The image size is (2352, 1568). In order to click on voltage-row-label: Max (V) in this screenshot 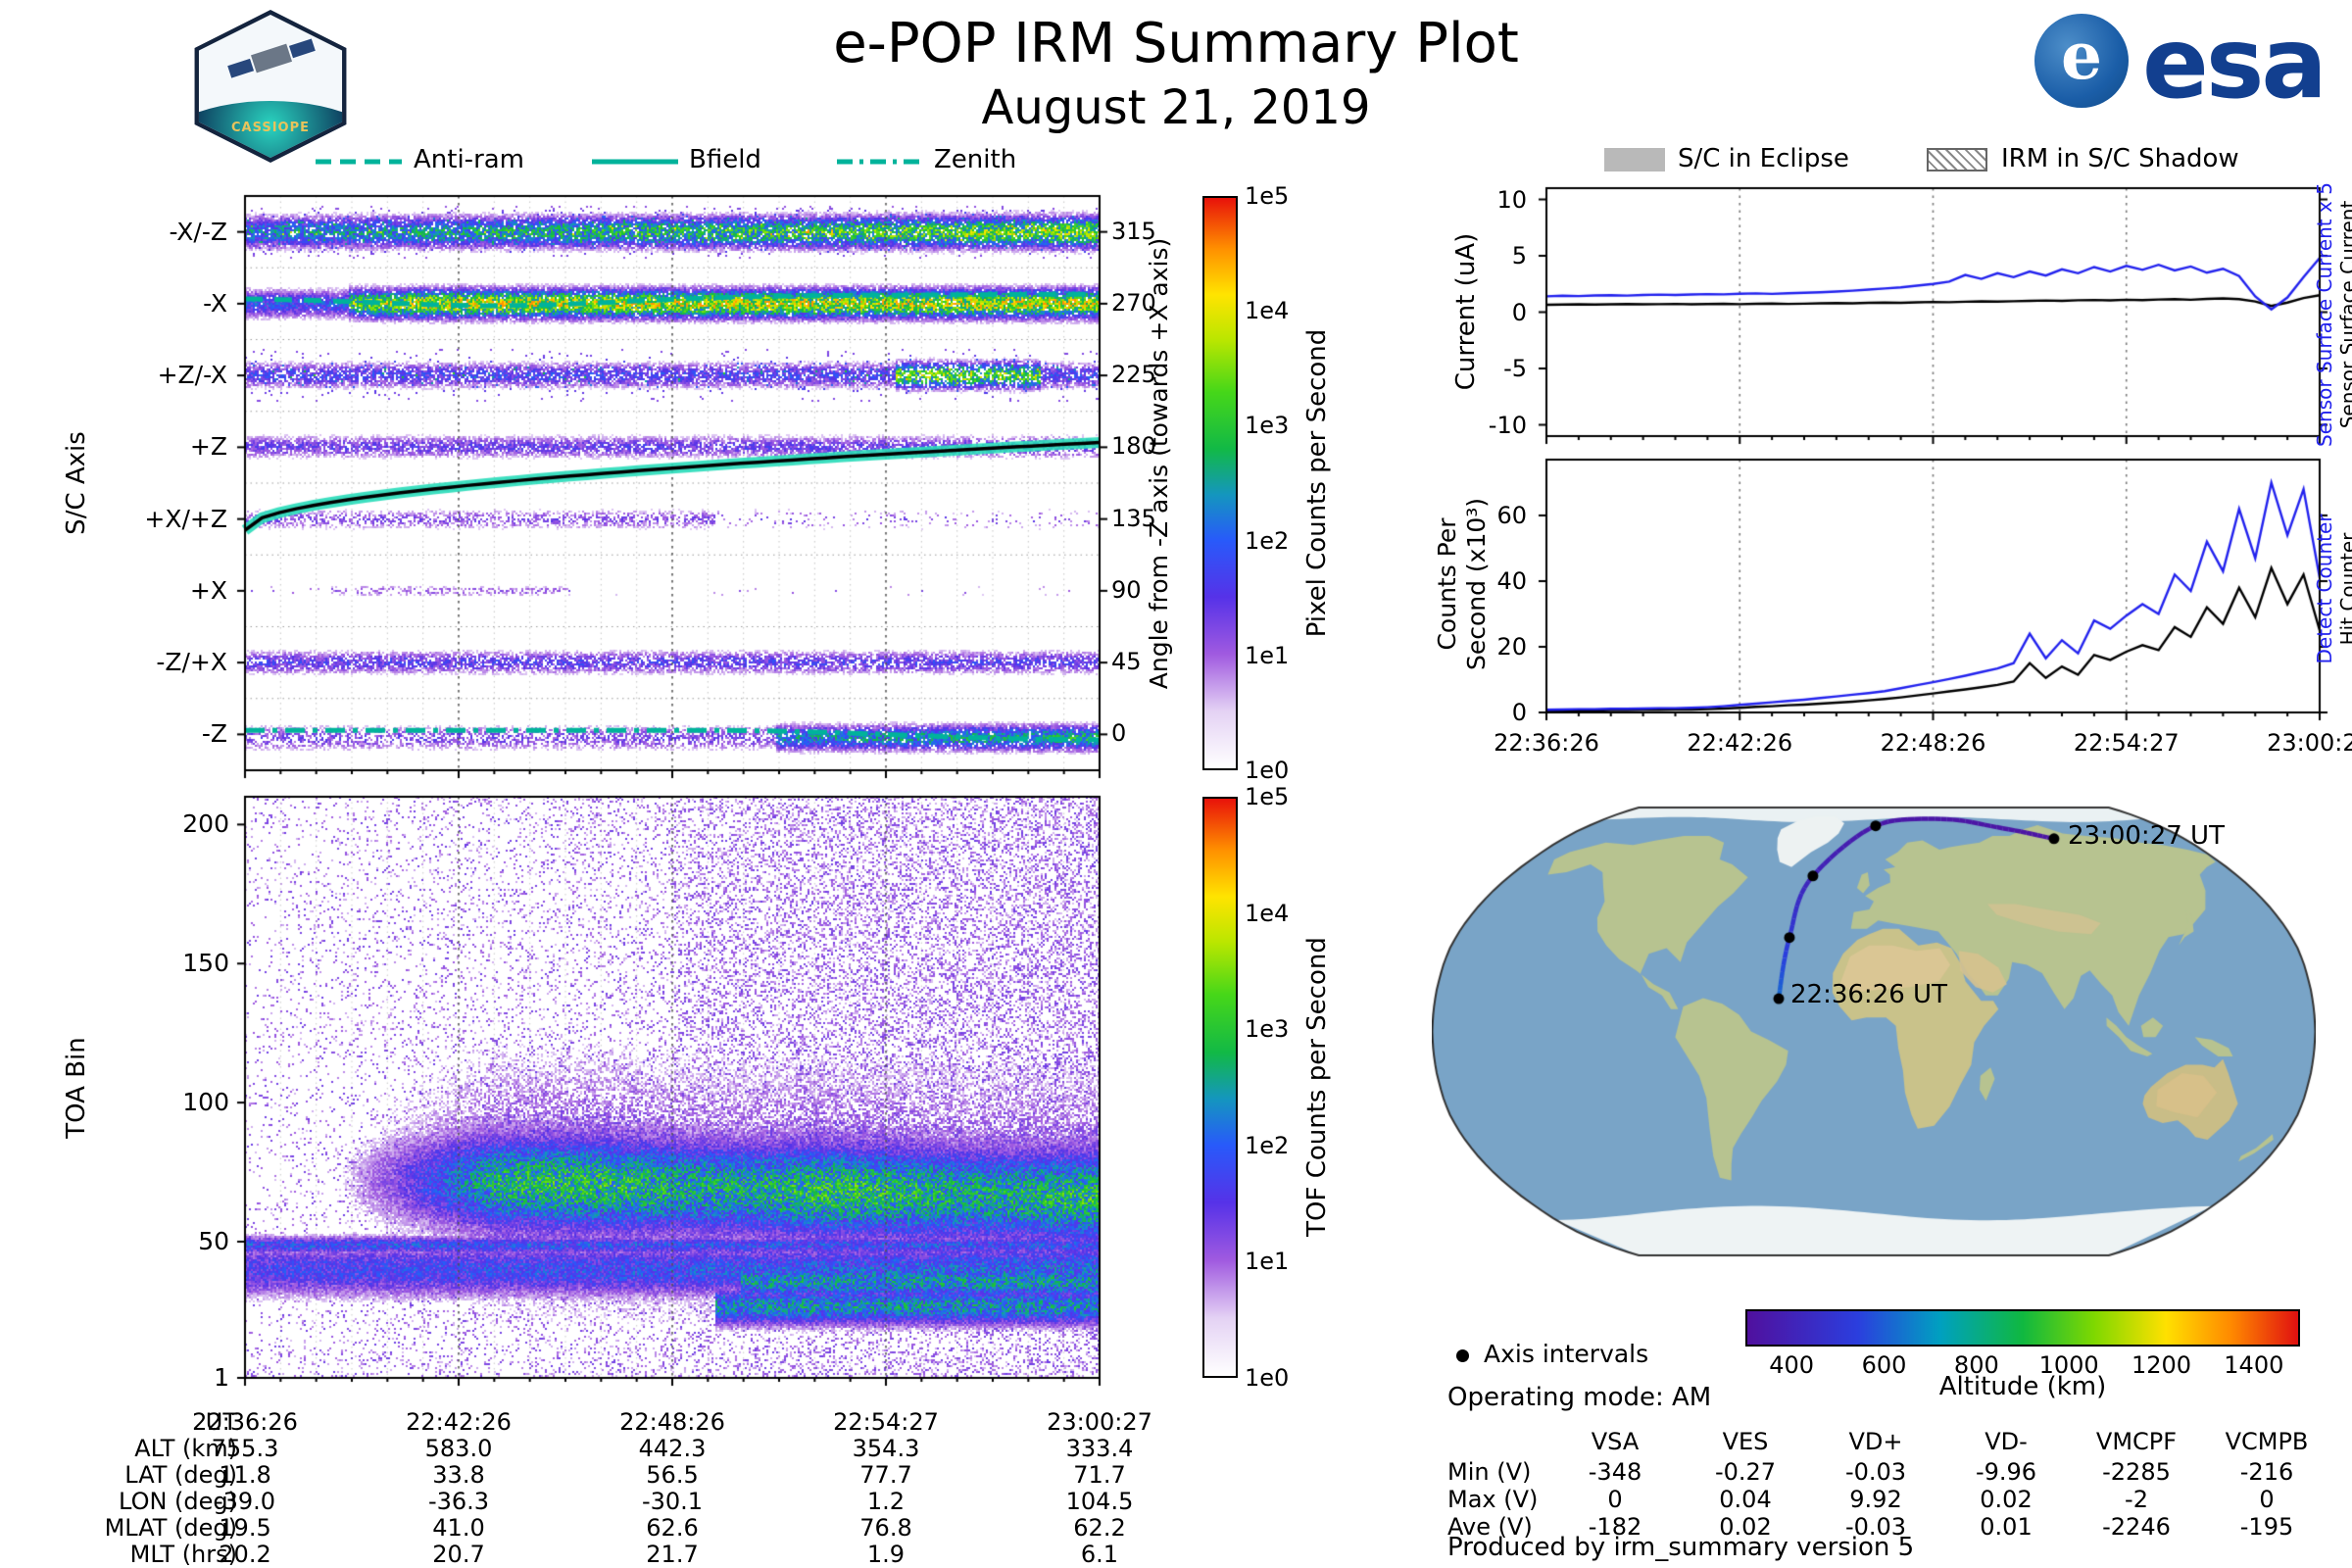, I will do `click(1493, 1499)`.